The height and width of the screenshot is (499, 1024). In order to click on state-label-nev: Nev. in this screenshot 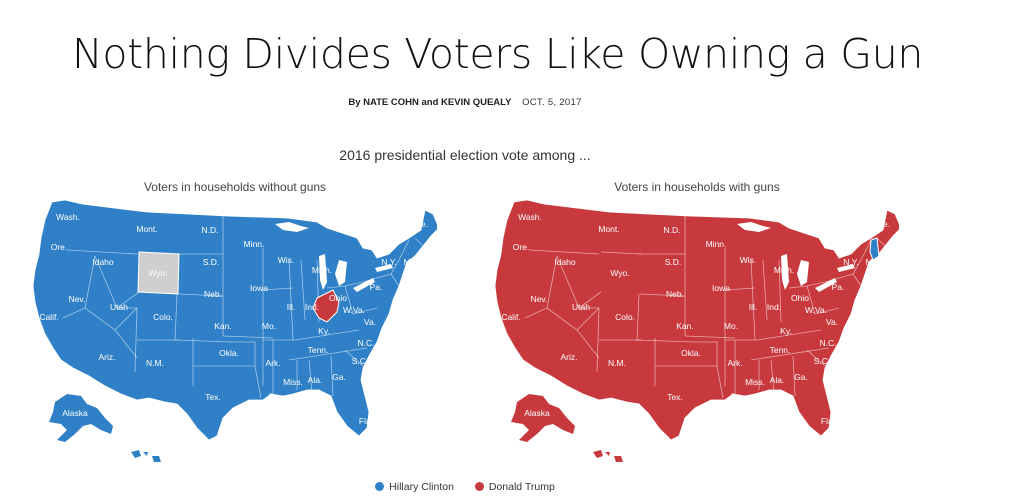, I will do `click(77, 299)`.